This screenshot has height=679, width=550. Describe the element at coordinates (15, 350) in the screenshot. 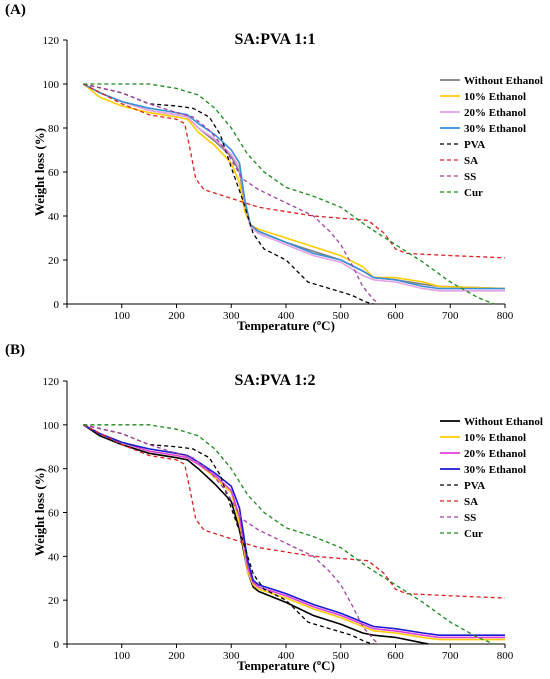

I see `panel-label: (B)` at that location.